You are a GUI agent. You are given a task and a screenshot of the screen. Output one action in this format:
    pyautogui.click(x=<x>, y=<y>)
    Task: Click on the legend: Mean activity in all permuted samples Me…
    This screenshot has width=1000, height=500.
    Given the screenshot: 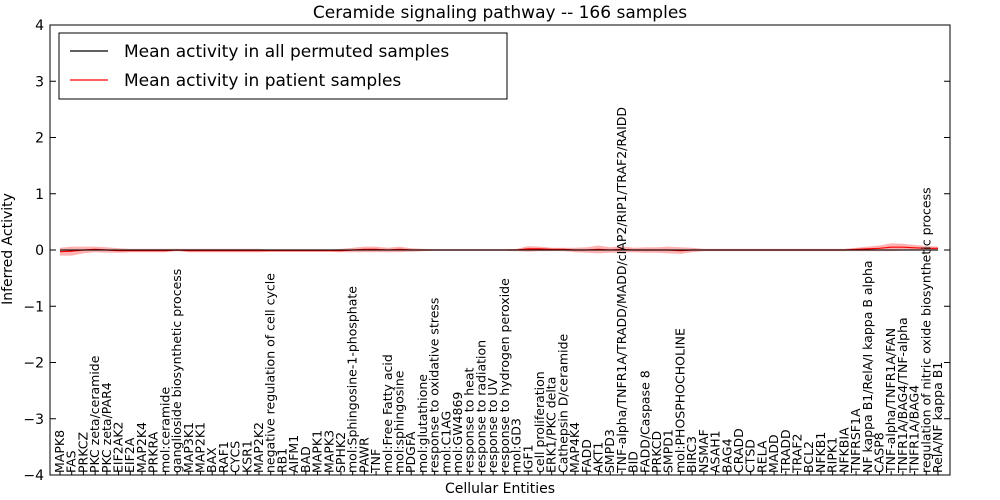 What is the action you would take?
    pyautogui.click(x=283, y=66)
    